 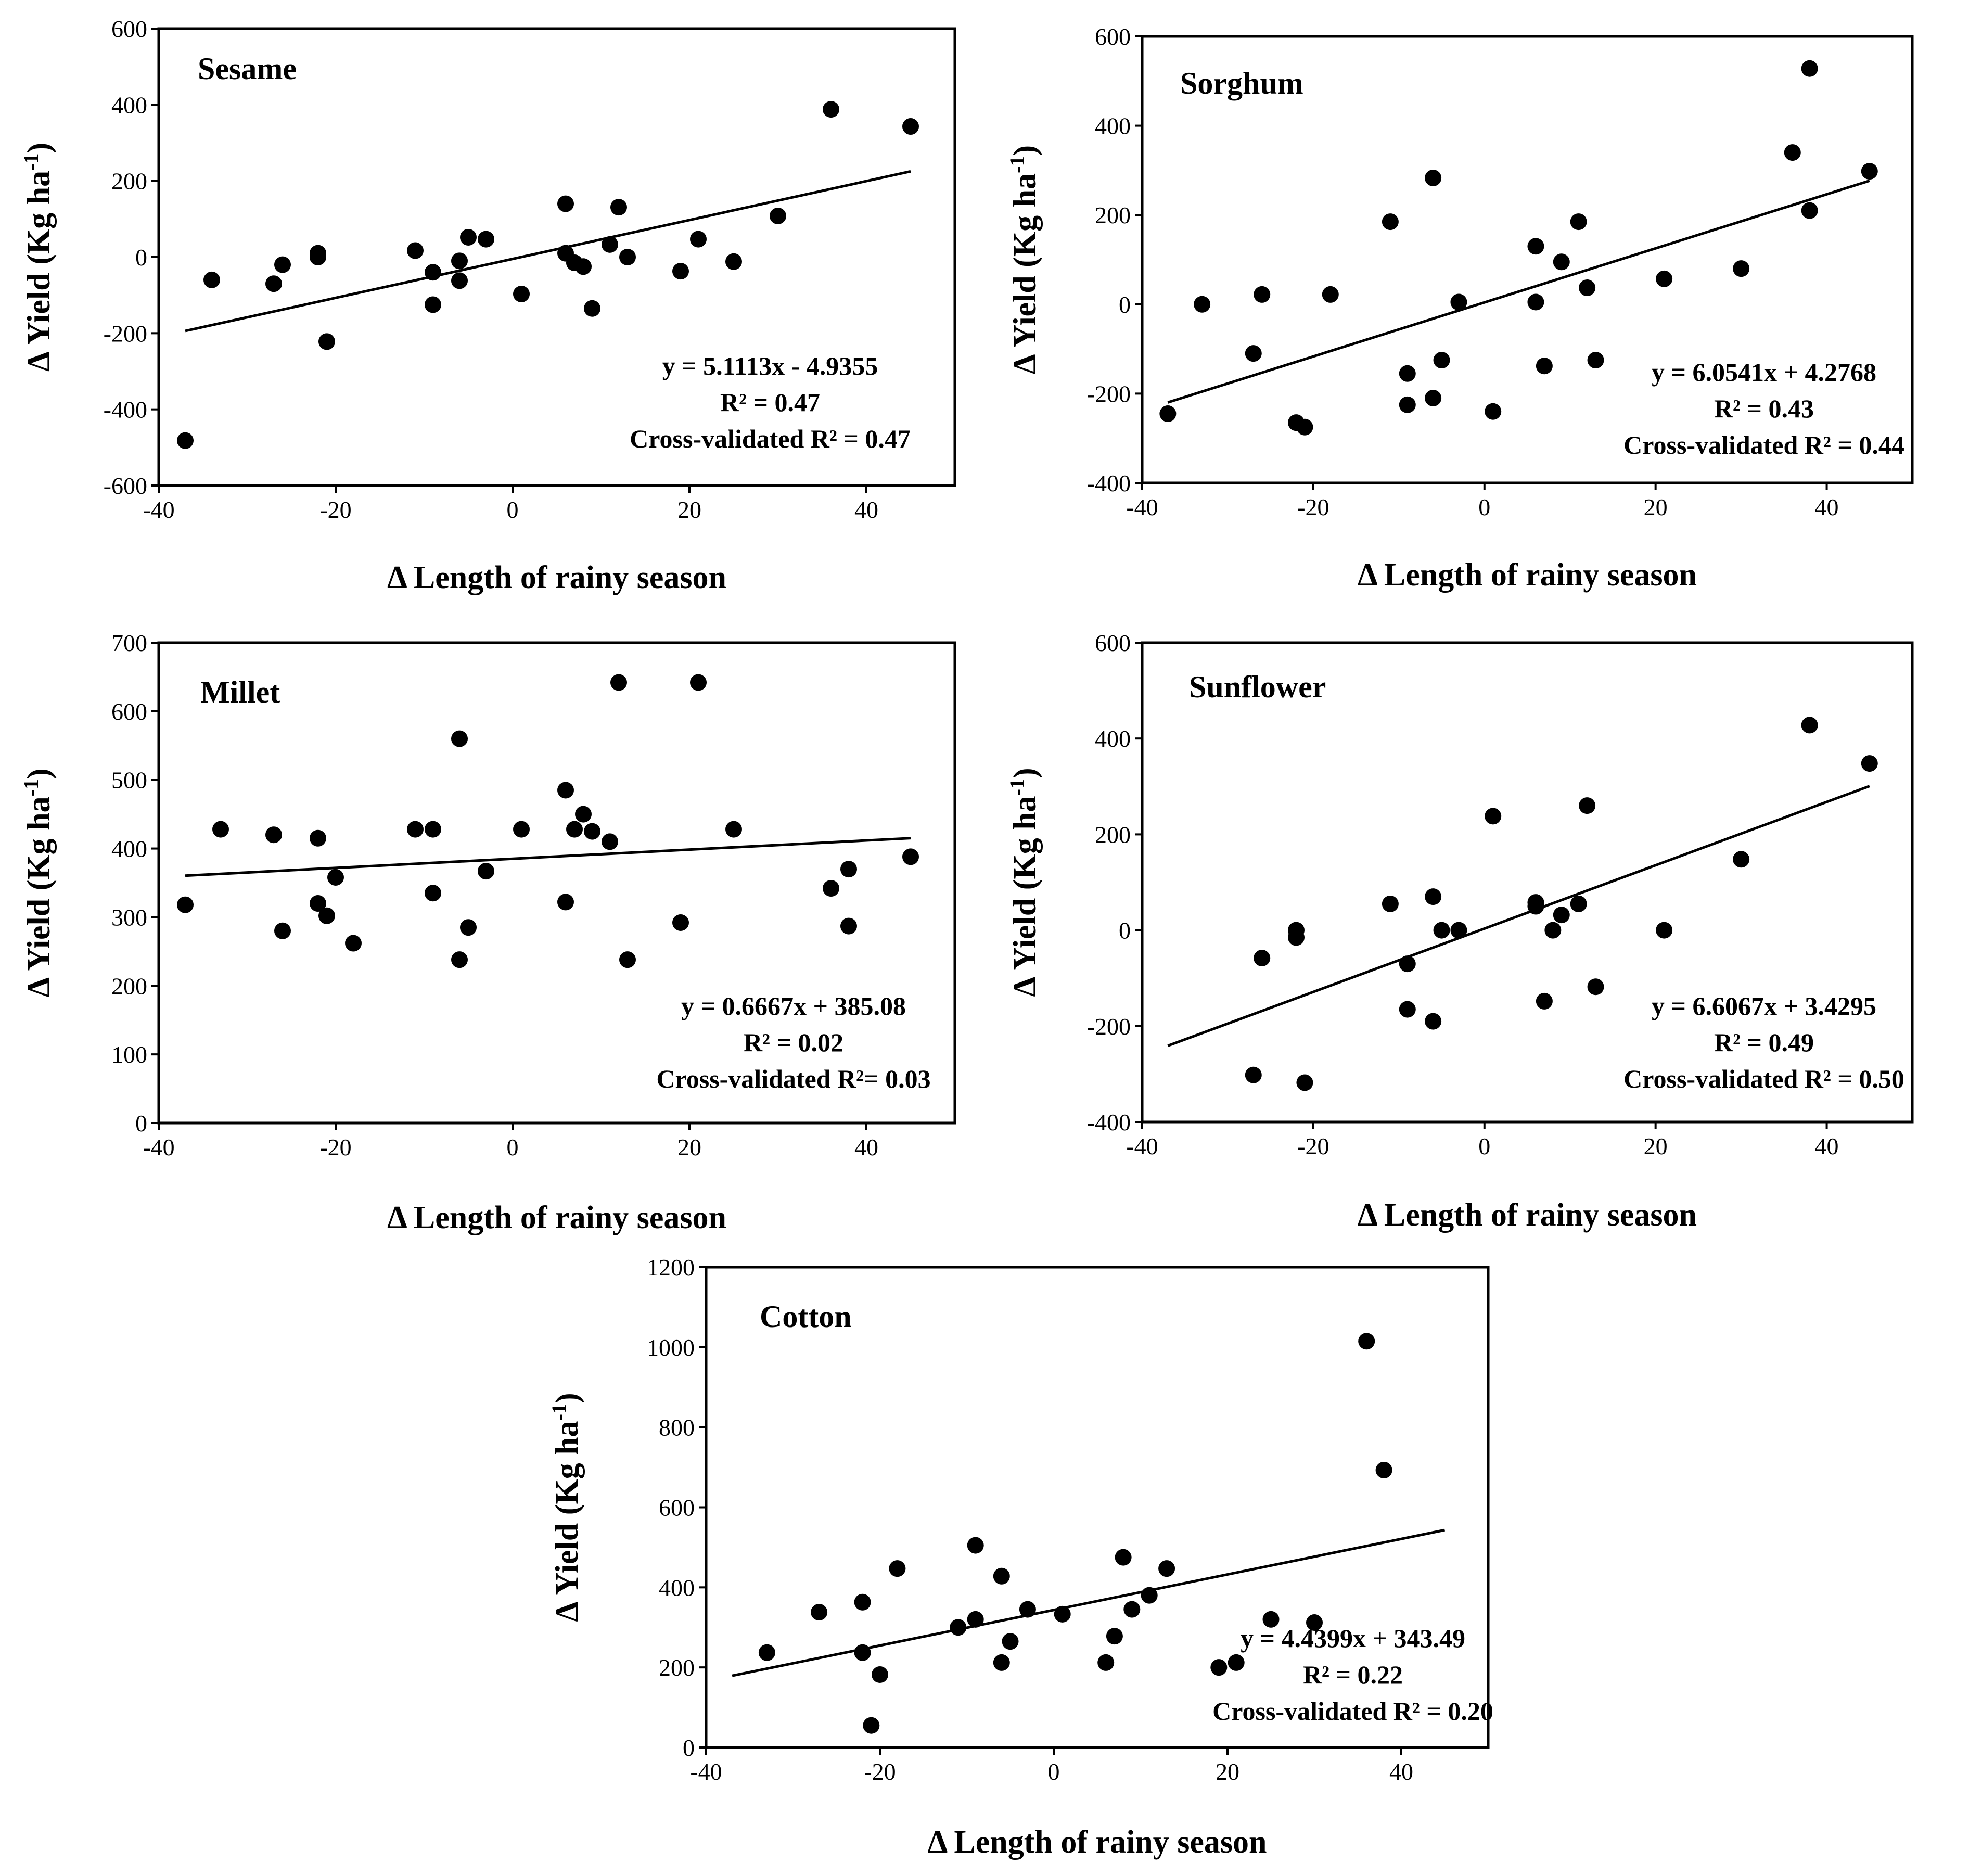 What do you see at coordinates (240, 692) in the screenshot?
I see `millet-panel-title: Millet` at bounding box center [240, 692].